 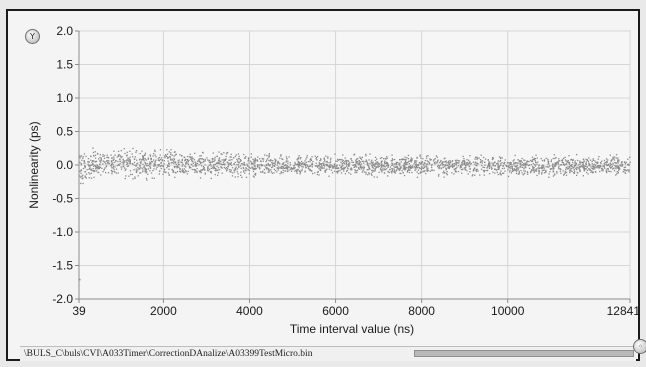 What do you see at coordinates (62, 266) in the screenshot?
I see `y-tick-label: -1.5` at bounding box center [62, 266].